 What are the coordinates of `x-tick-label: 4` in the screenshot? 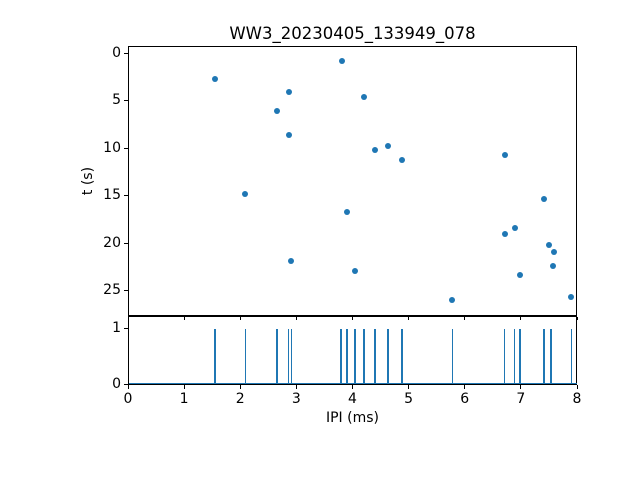 It's located at (352, 399).